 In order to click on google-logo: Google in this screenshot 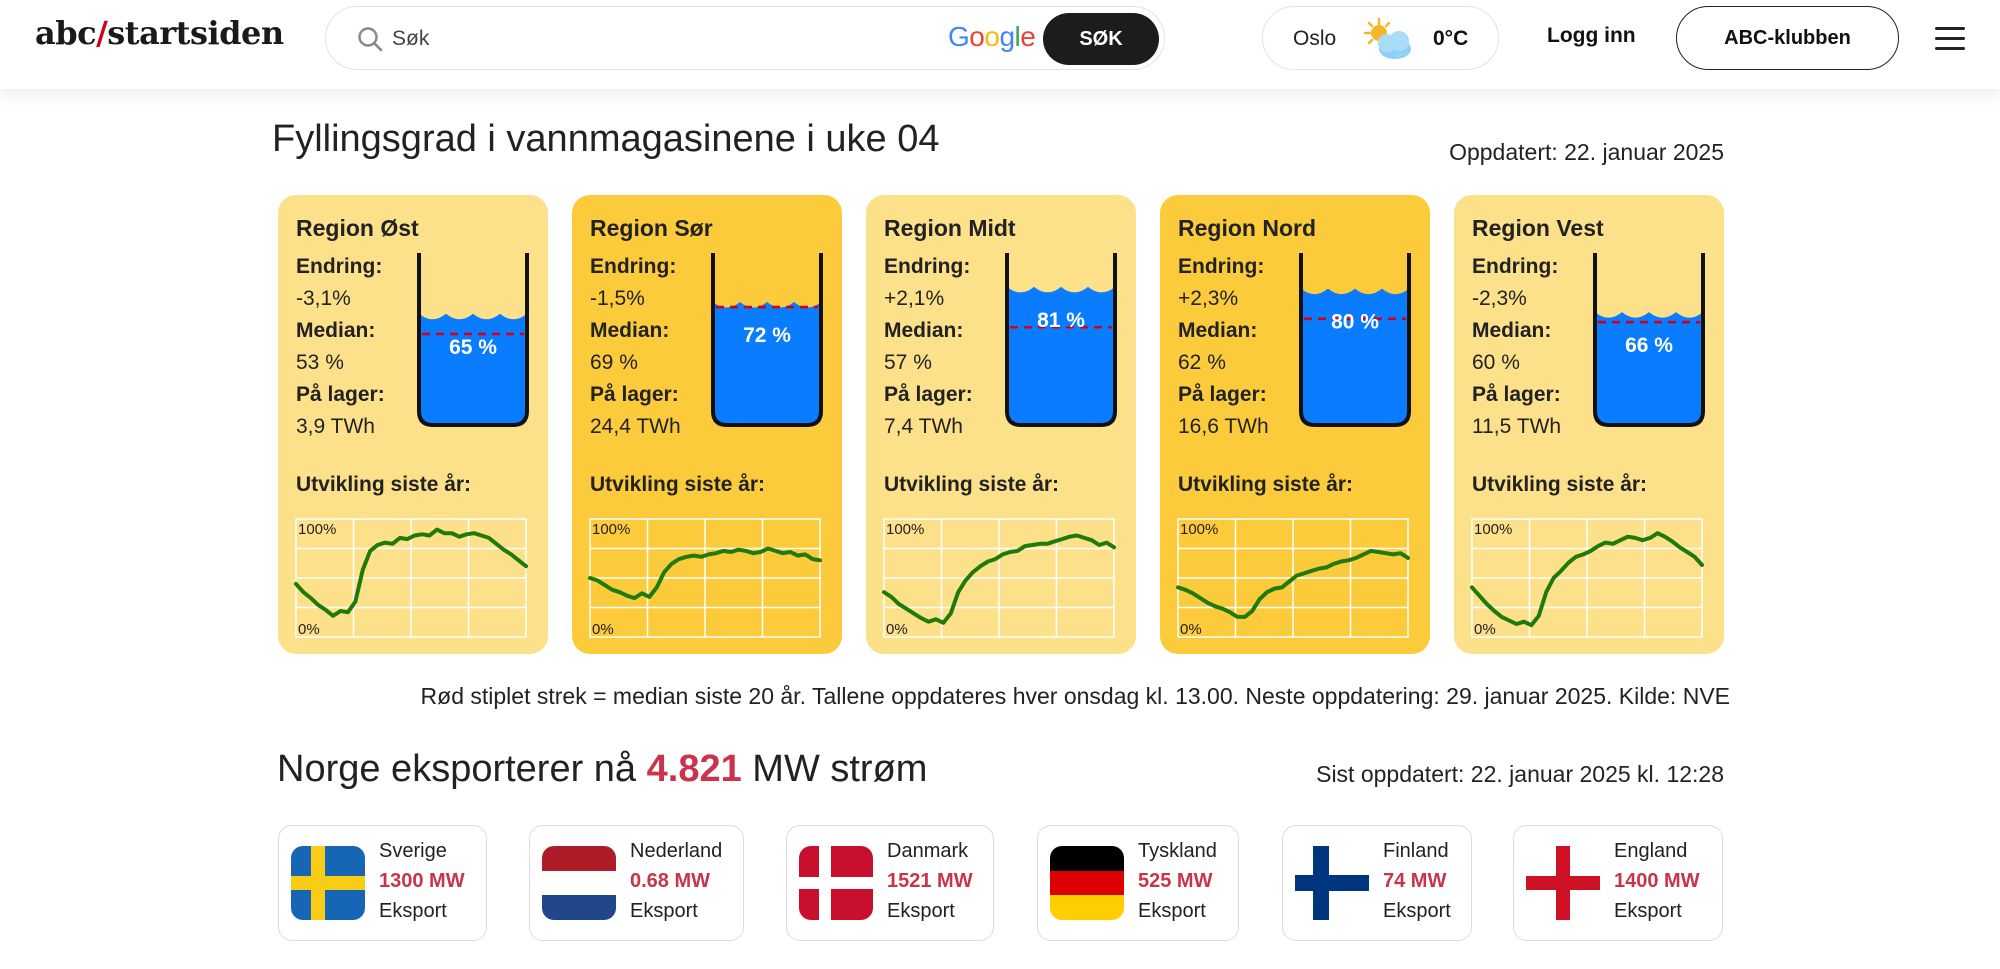, I will do `click(992, 37)`.